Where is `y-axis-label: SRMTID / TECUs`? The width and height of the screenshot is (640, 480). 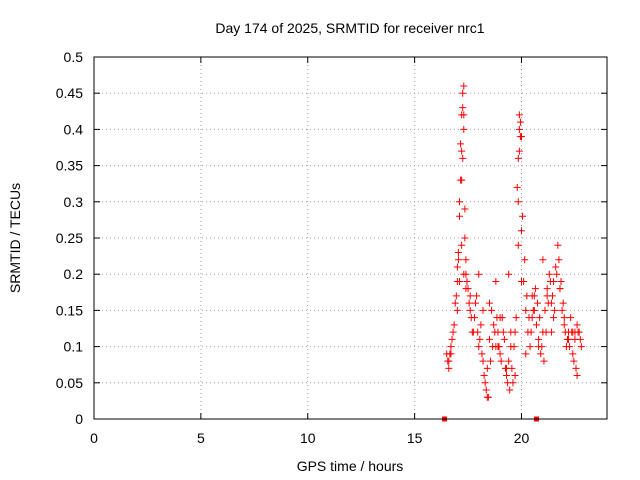 y-axis-label: SRMTID / TECUs is located at coordinates (15, 238).